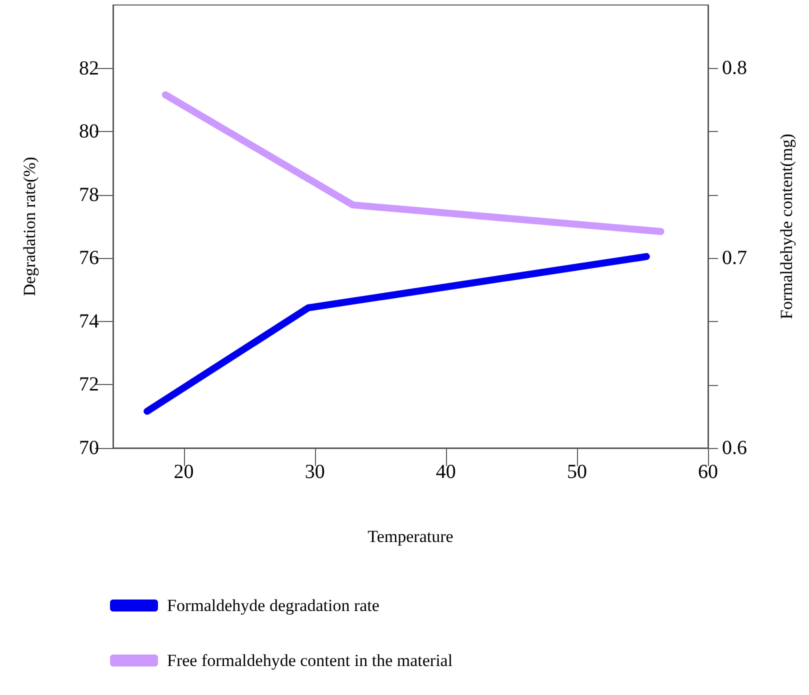 The height and width of the screenshot is (695, 809). Describe the element at coordinates (411, 536) in the screenshot. I see `x-axis-title: Temperature` at that location.